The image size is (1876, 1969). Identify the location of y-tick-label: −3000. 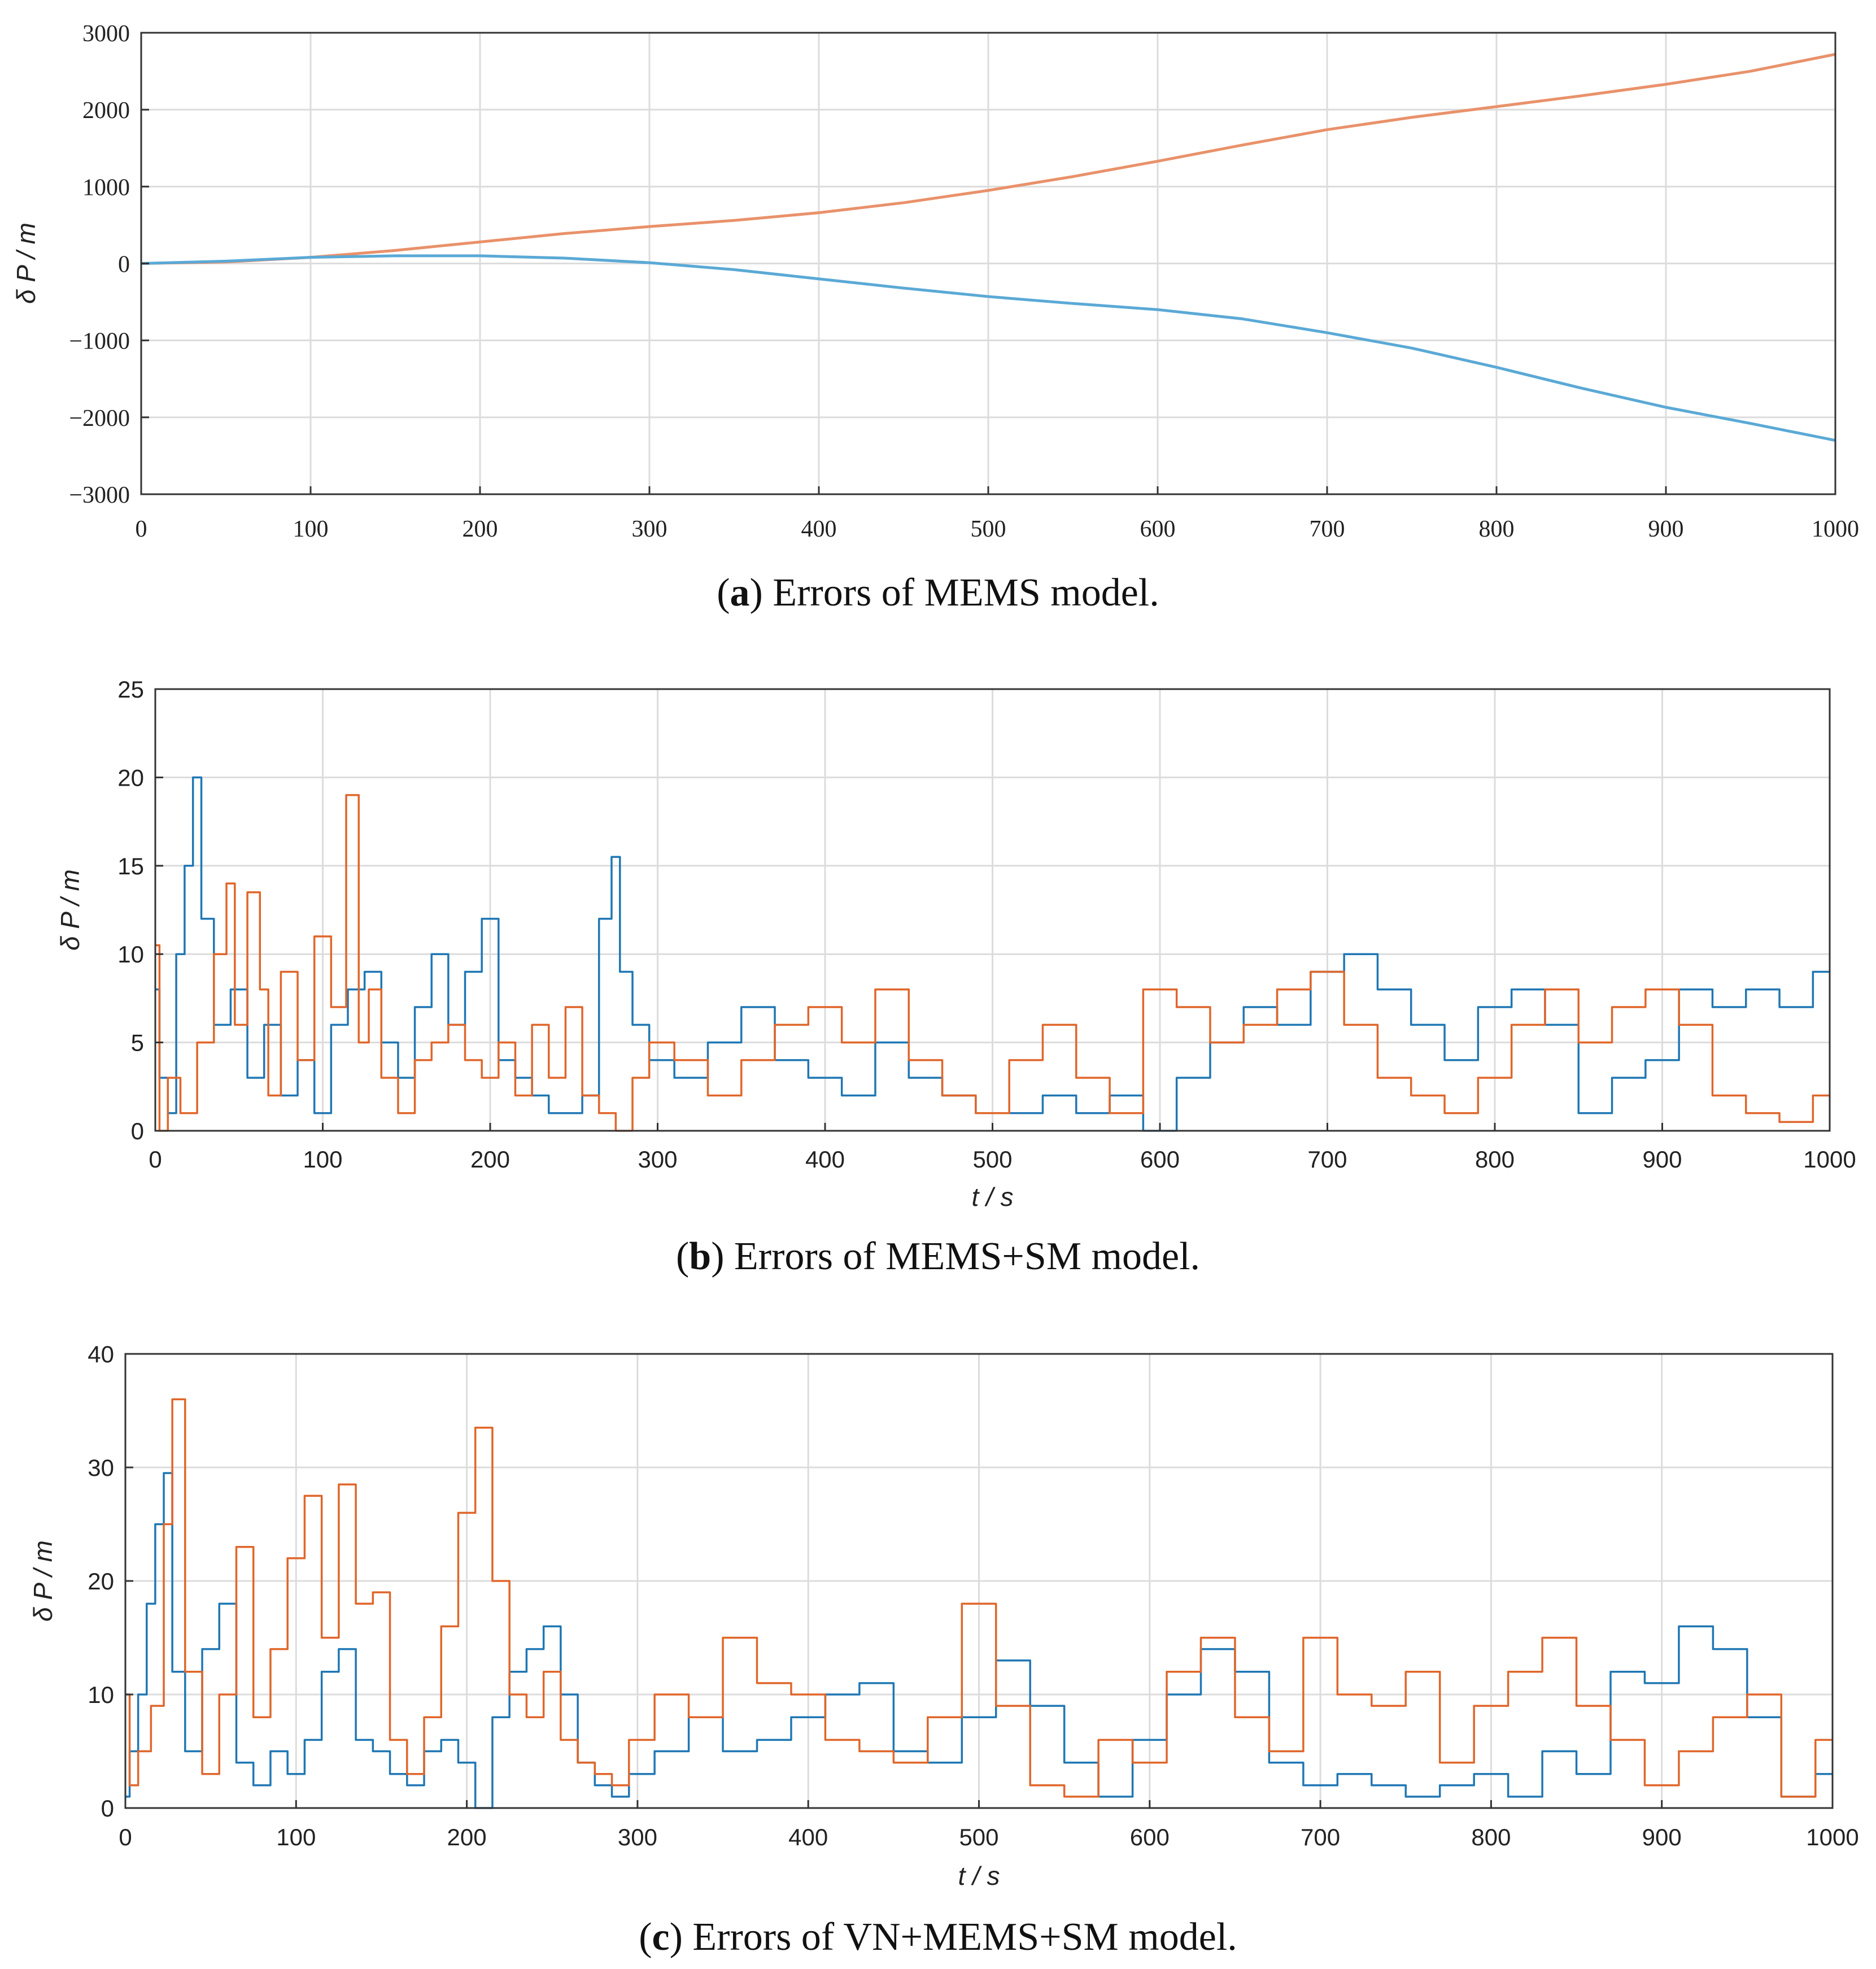
(99, 495).